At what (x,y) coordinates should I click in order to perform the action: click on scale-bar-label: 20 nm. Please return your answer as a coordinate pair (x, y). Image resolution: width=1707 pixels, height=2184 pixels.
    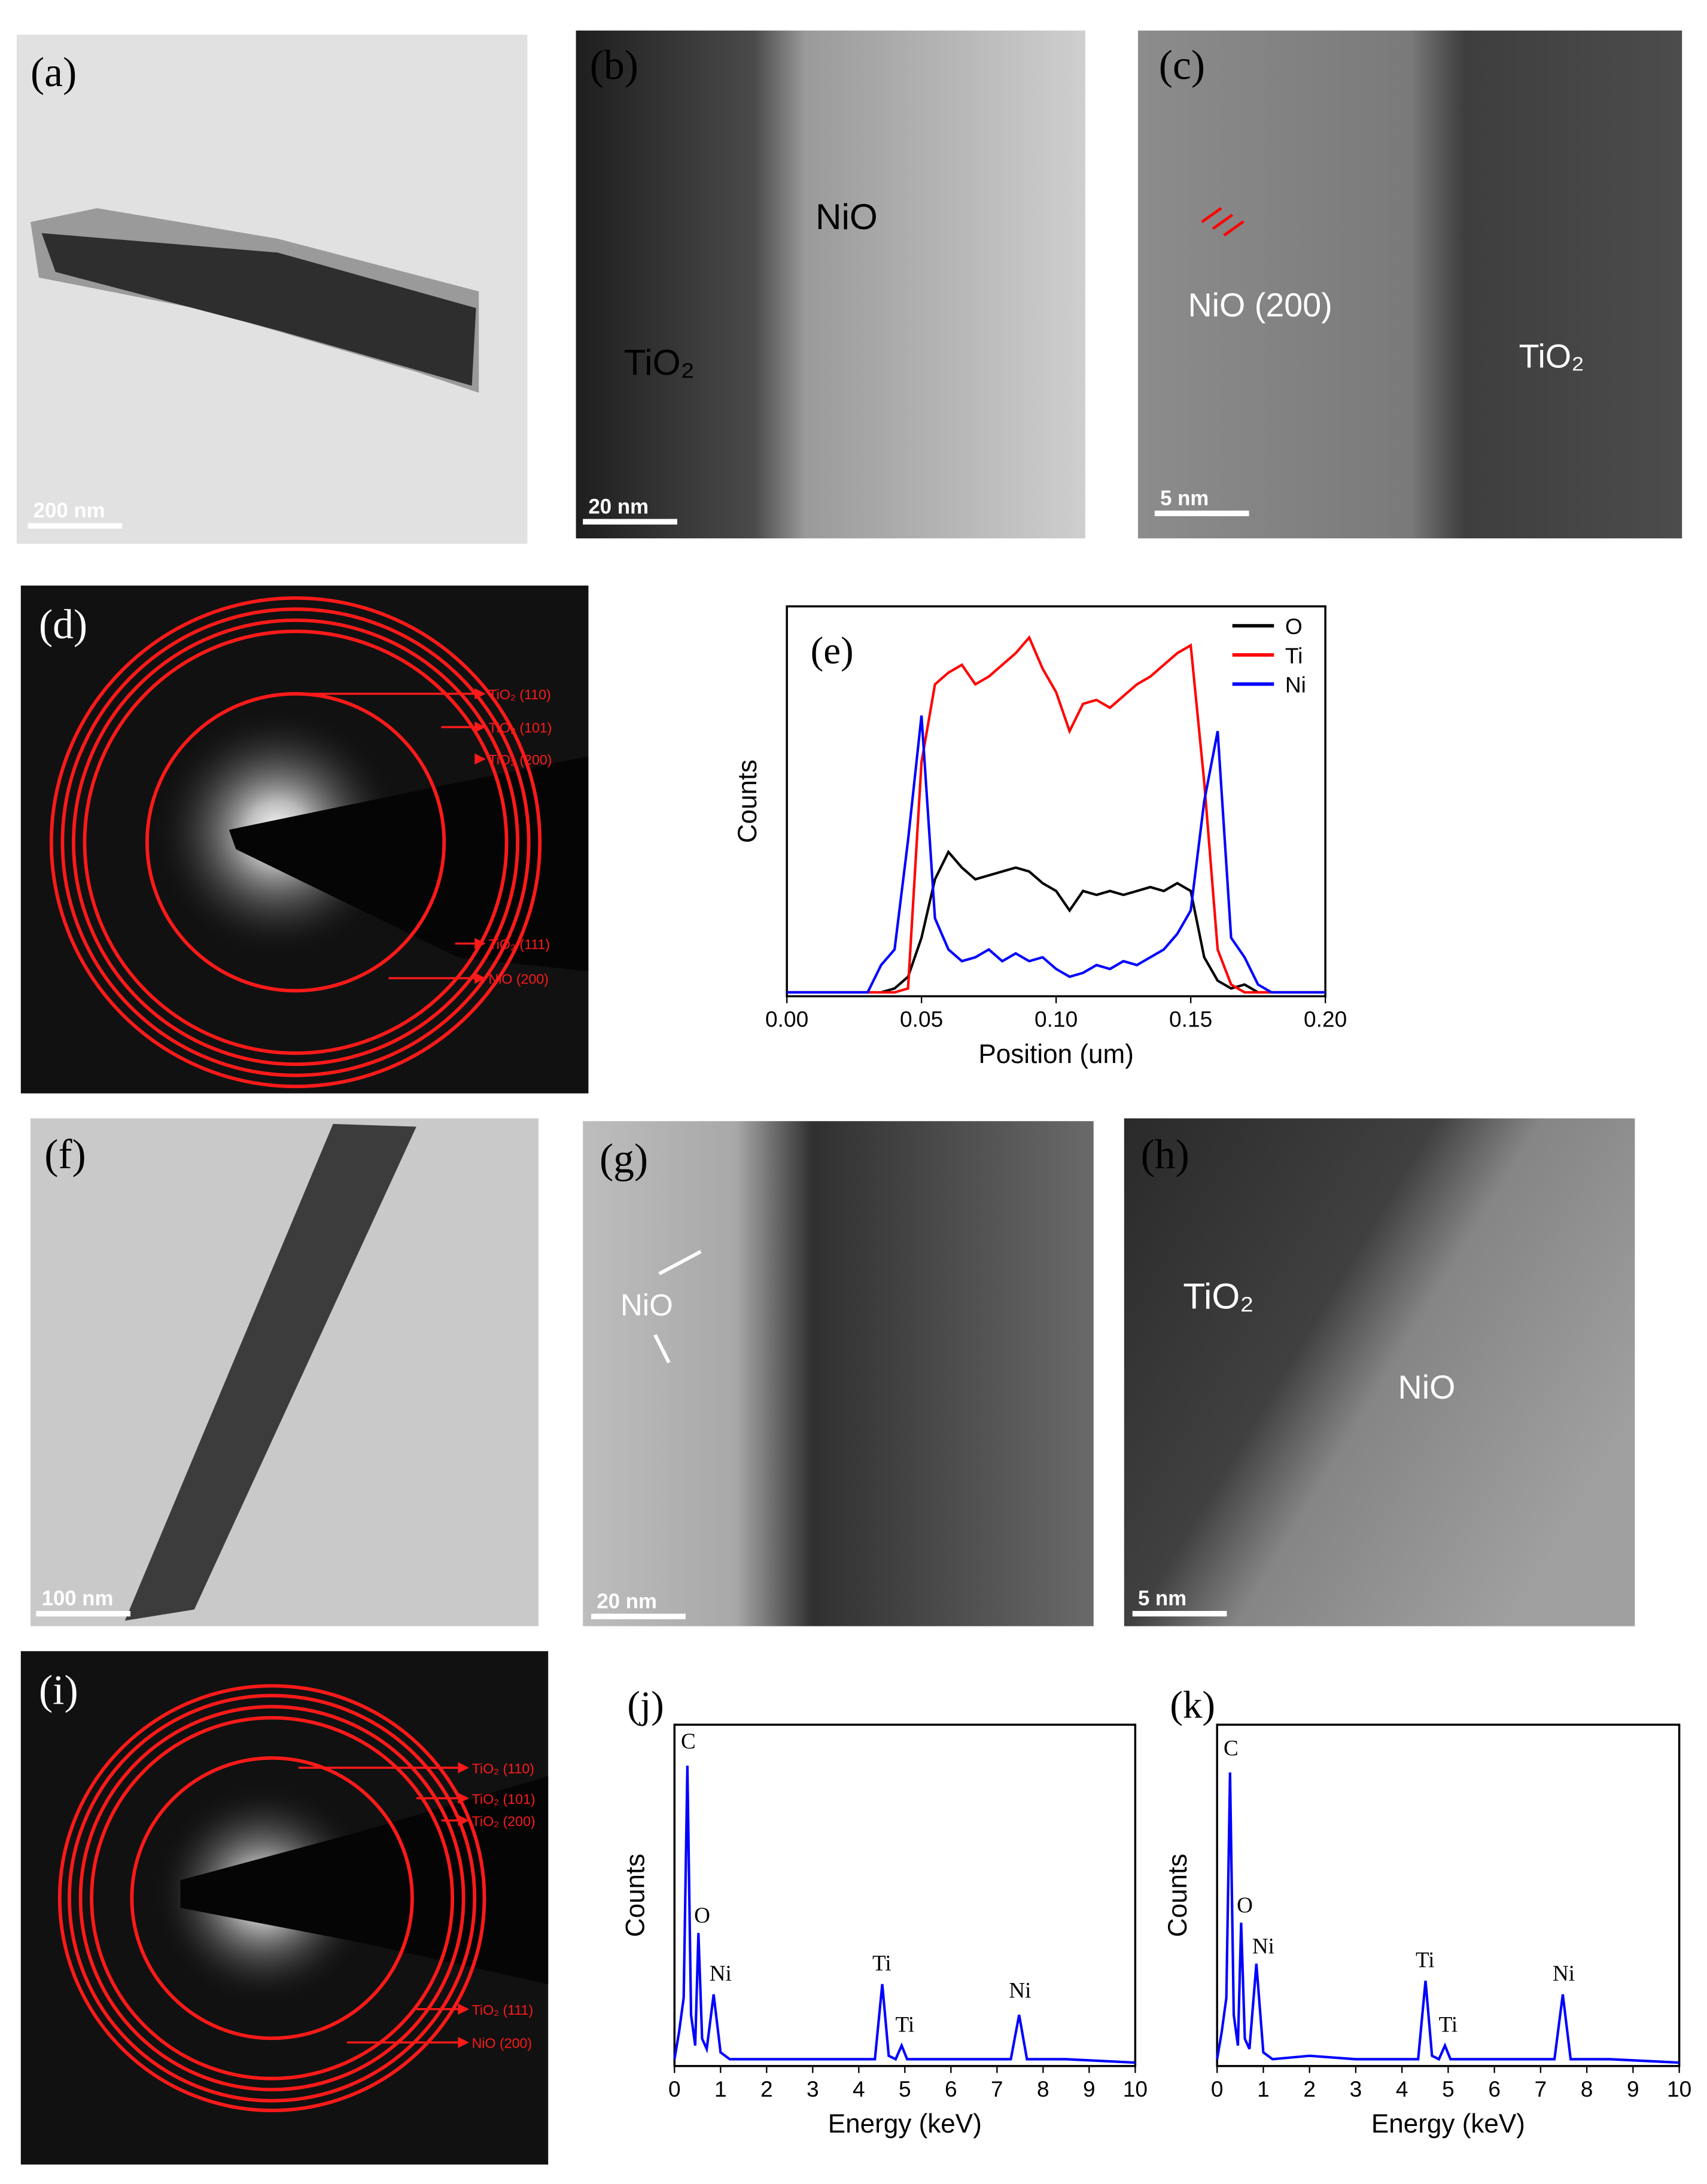
    Looking at the image, I should click on (618, 506).